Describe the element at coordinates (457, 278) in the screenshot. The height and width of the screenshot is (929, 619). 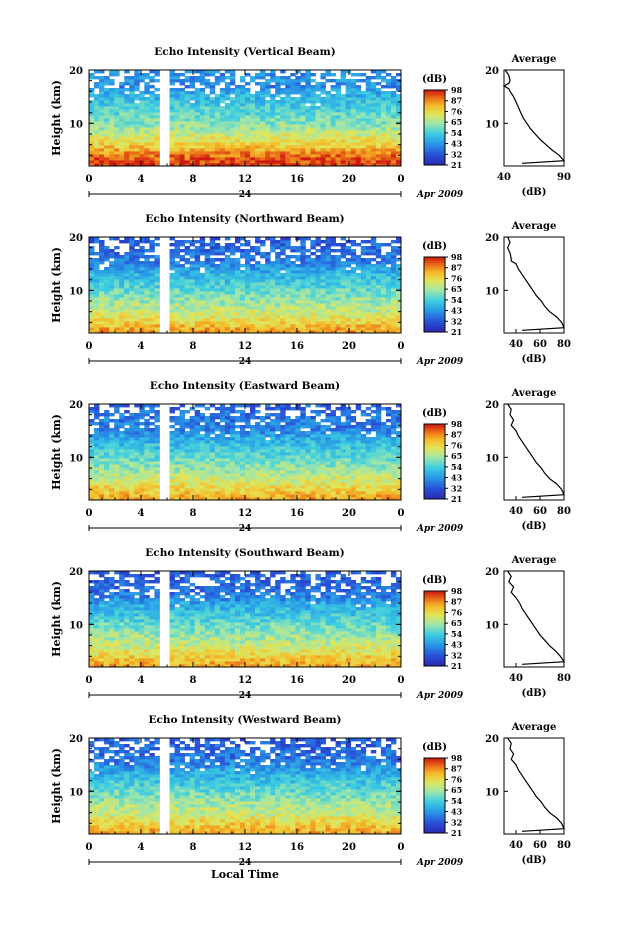
I see `colorbar-tick-label: 76` at that location.